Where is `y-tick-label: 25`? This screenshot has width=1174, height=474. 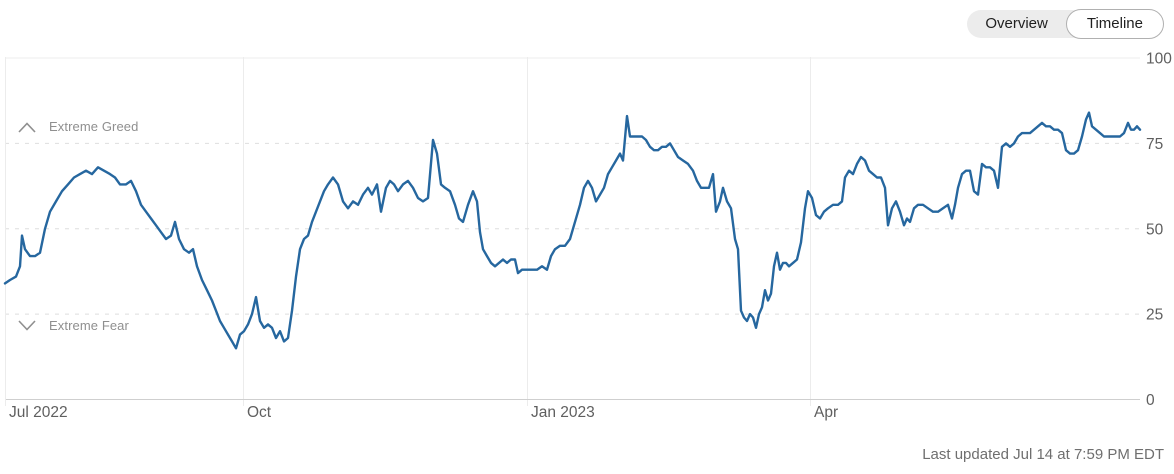 y-tick-label: 25 is located at coordinates (1154, 315).